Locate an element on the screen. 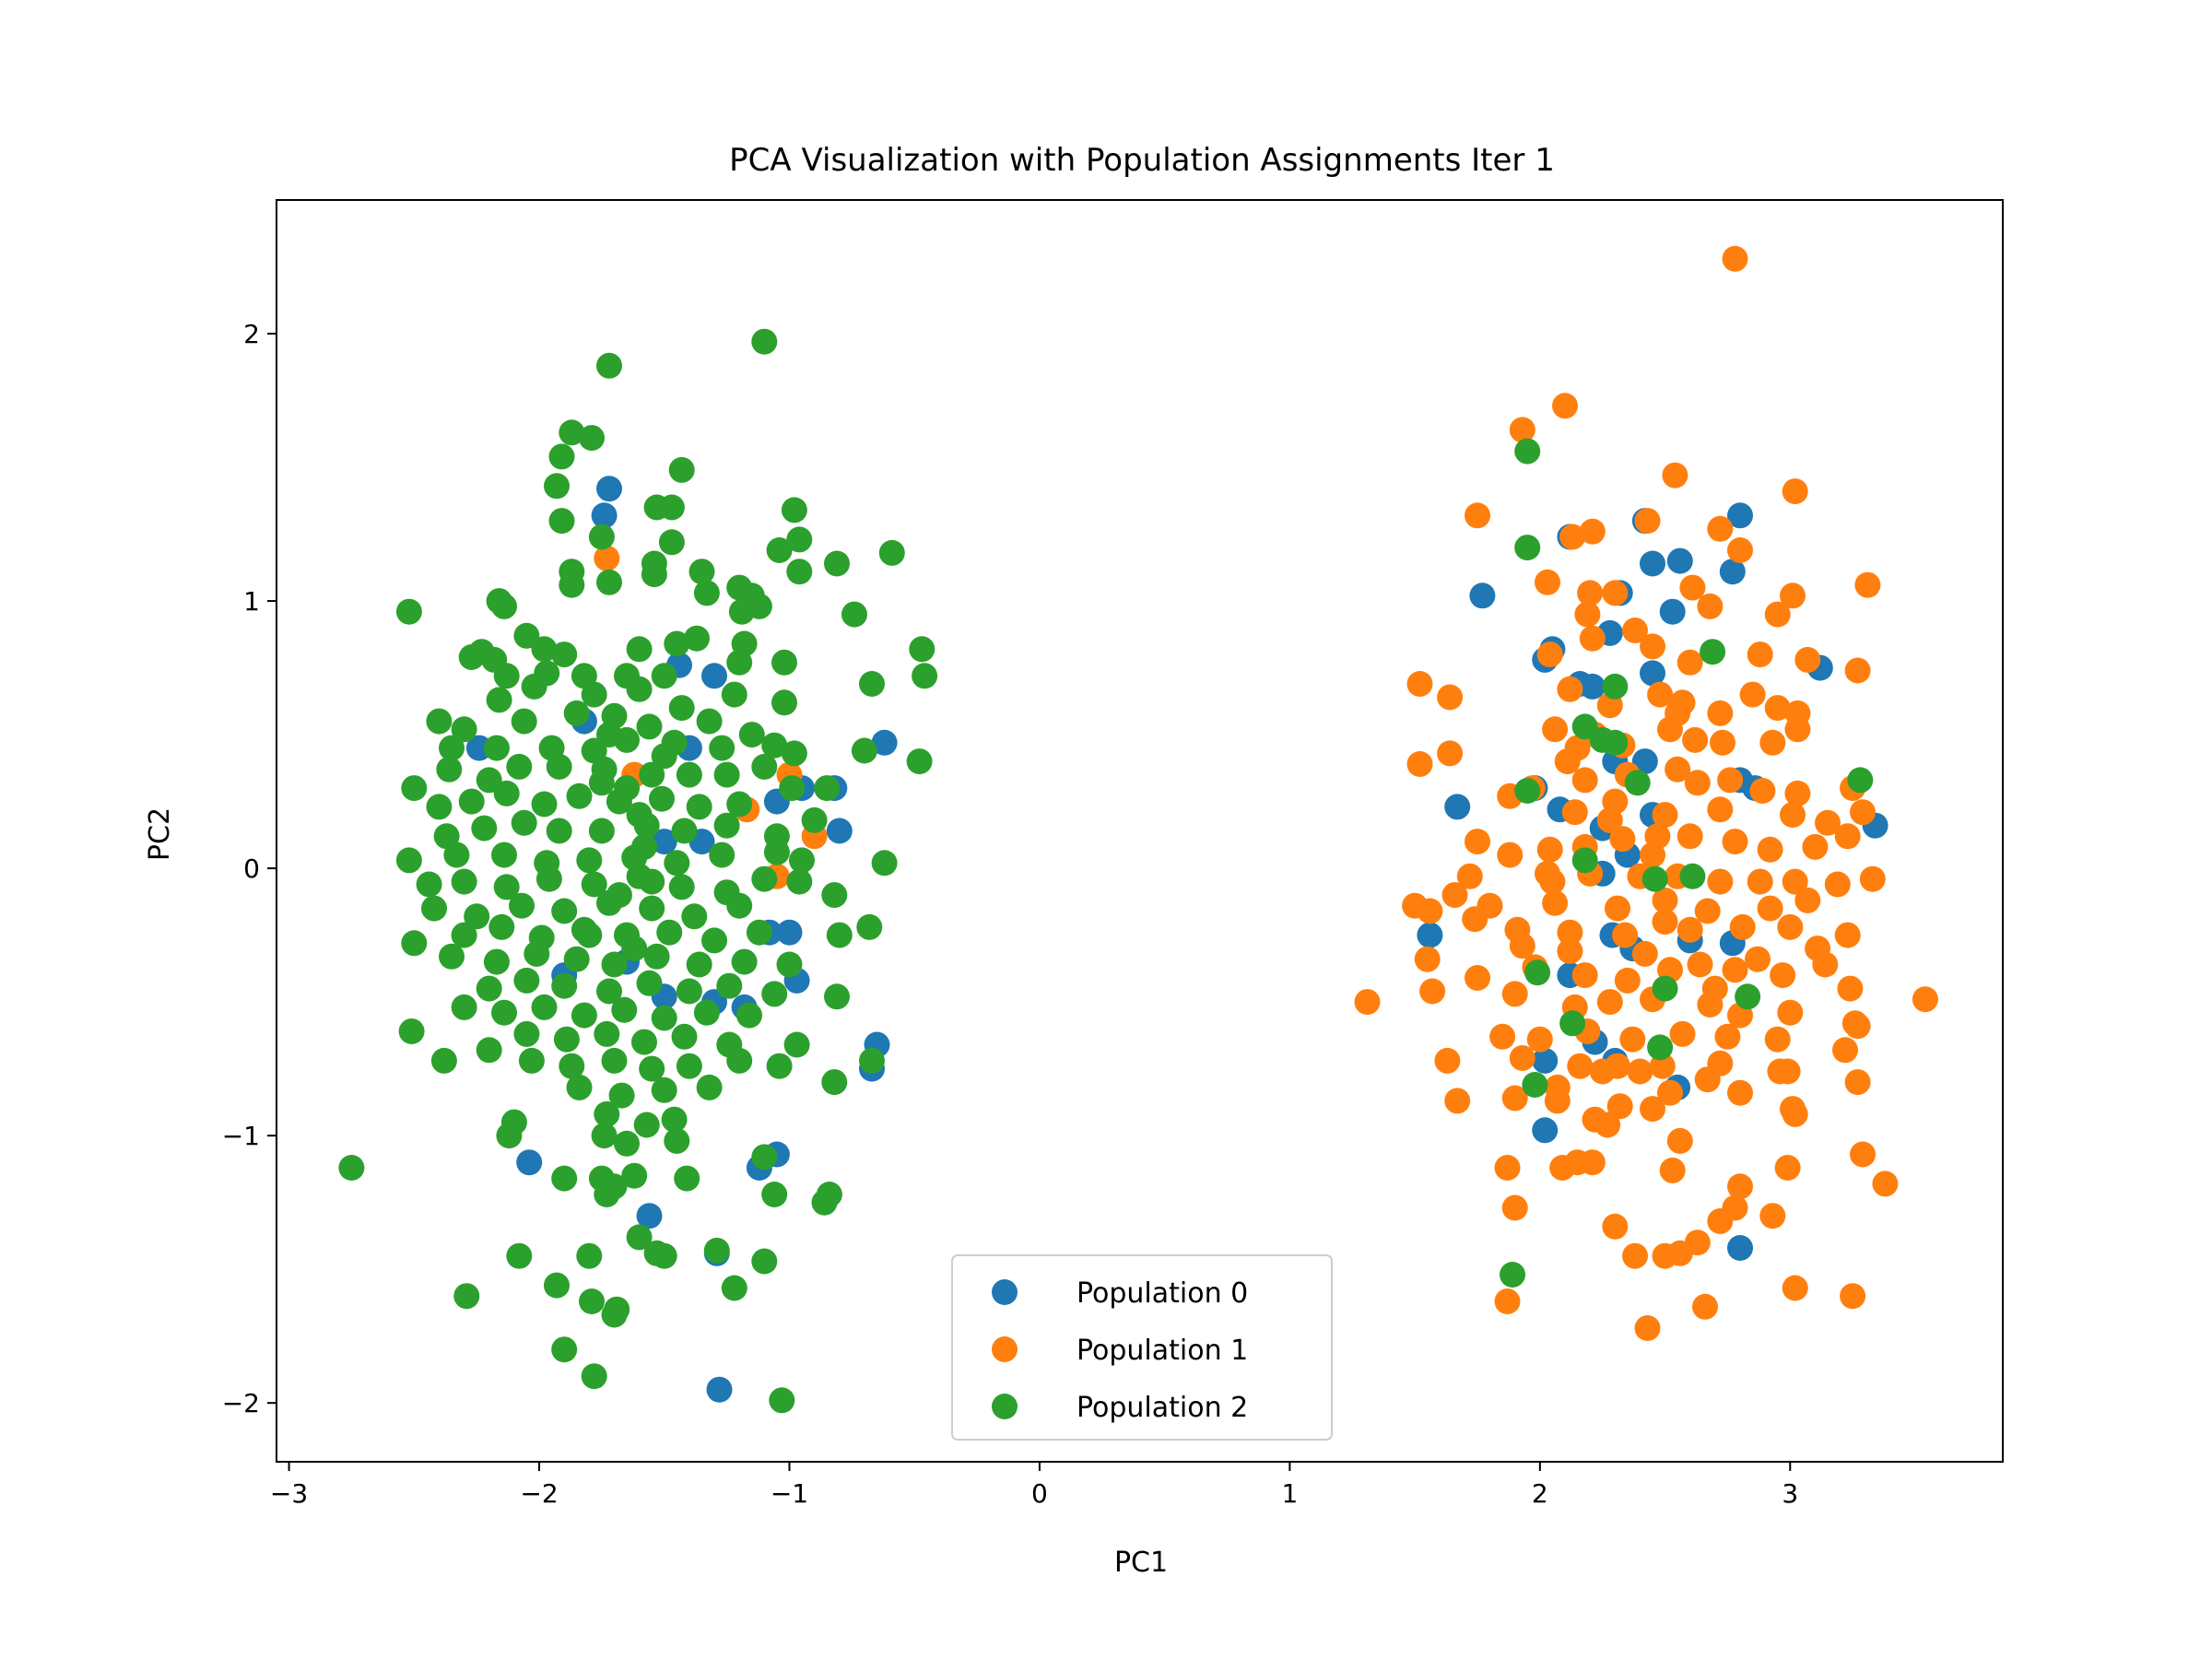  x-tick-label: −3 is located at coordinates (289, 1493).